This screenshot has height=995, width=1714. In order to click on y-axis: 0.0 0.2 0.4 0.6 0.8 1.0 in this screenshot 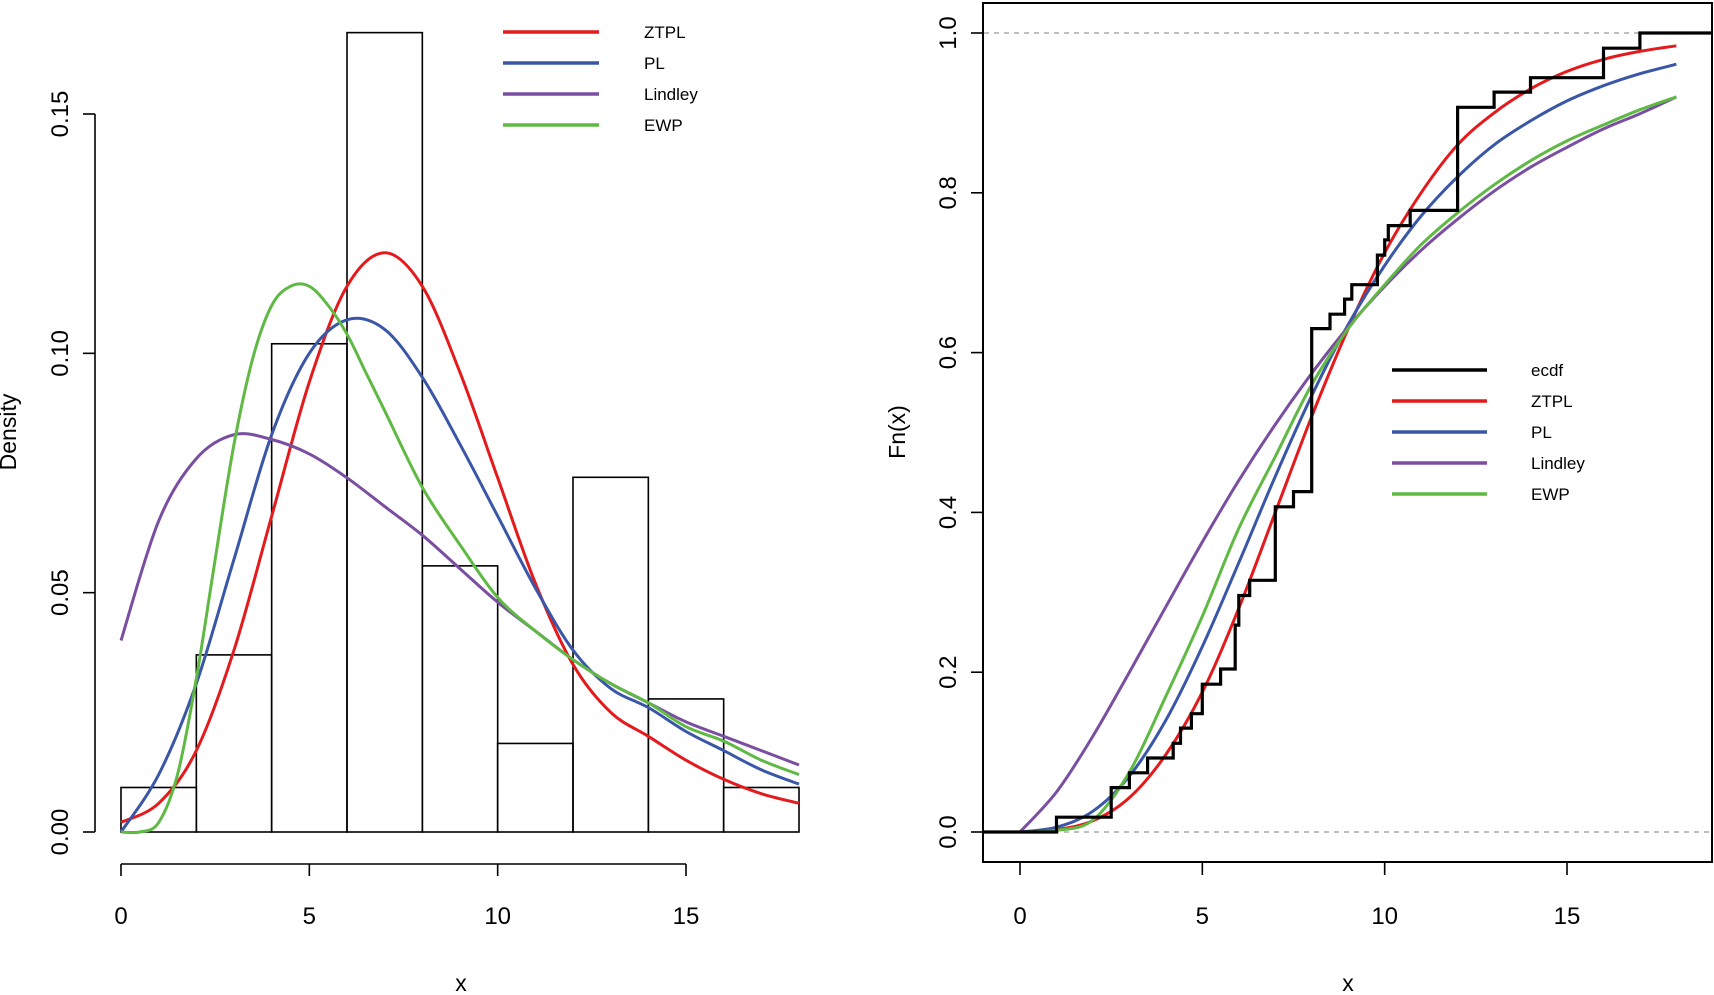, I will do `click(959, 432)`.